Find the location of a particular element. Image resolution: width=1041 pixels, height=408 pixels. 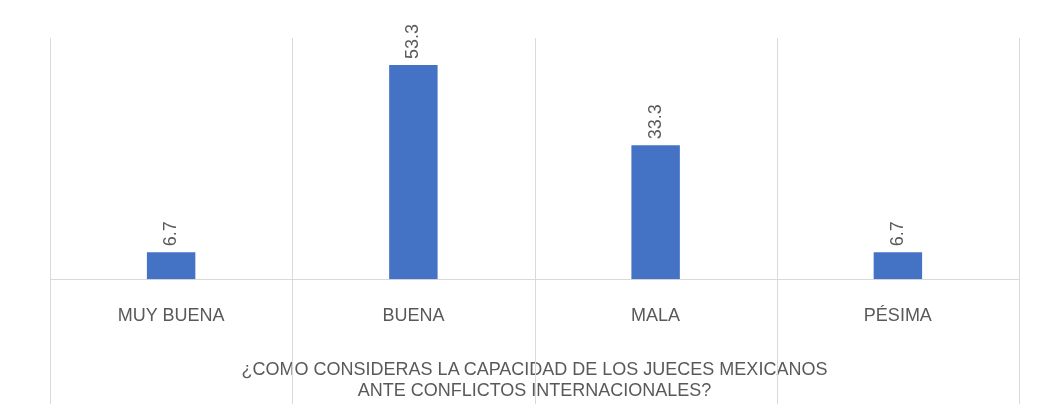

x-tick-label: BUENA is located at coordinates (413, 314).